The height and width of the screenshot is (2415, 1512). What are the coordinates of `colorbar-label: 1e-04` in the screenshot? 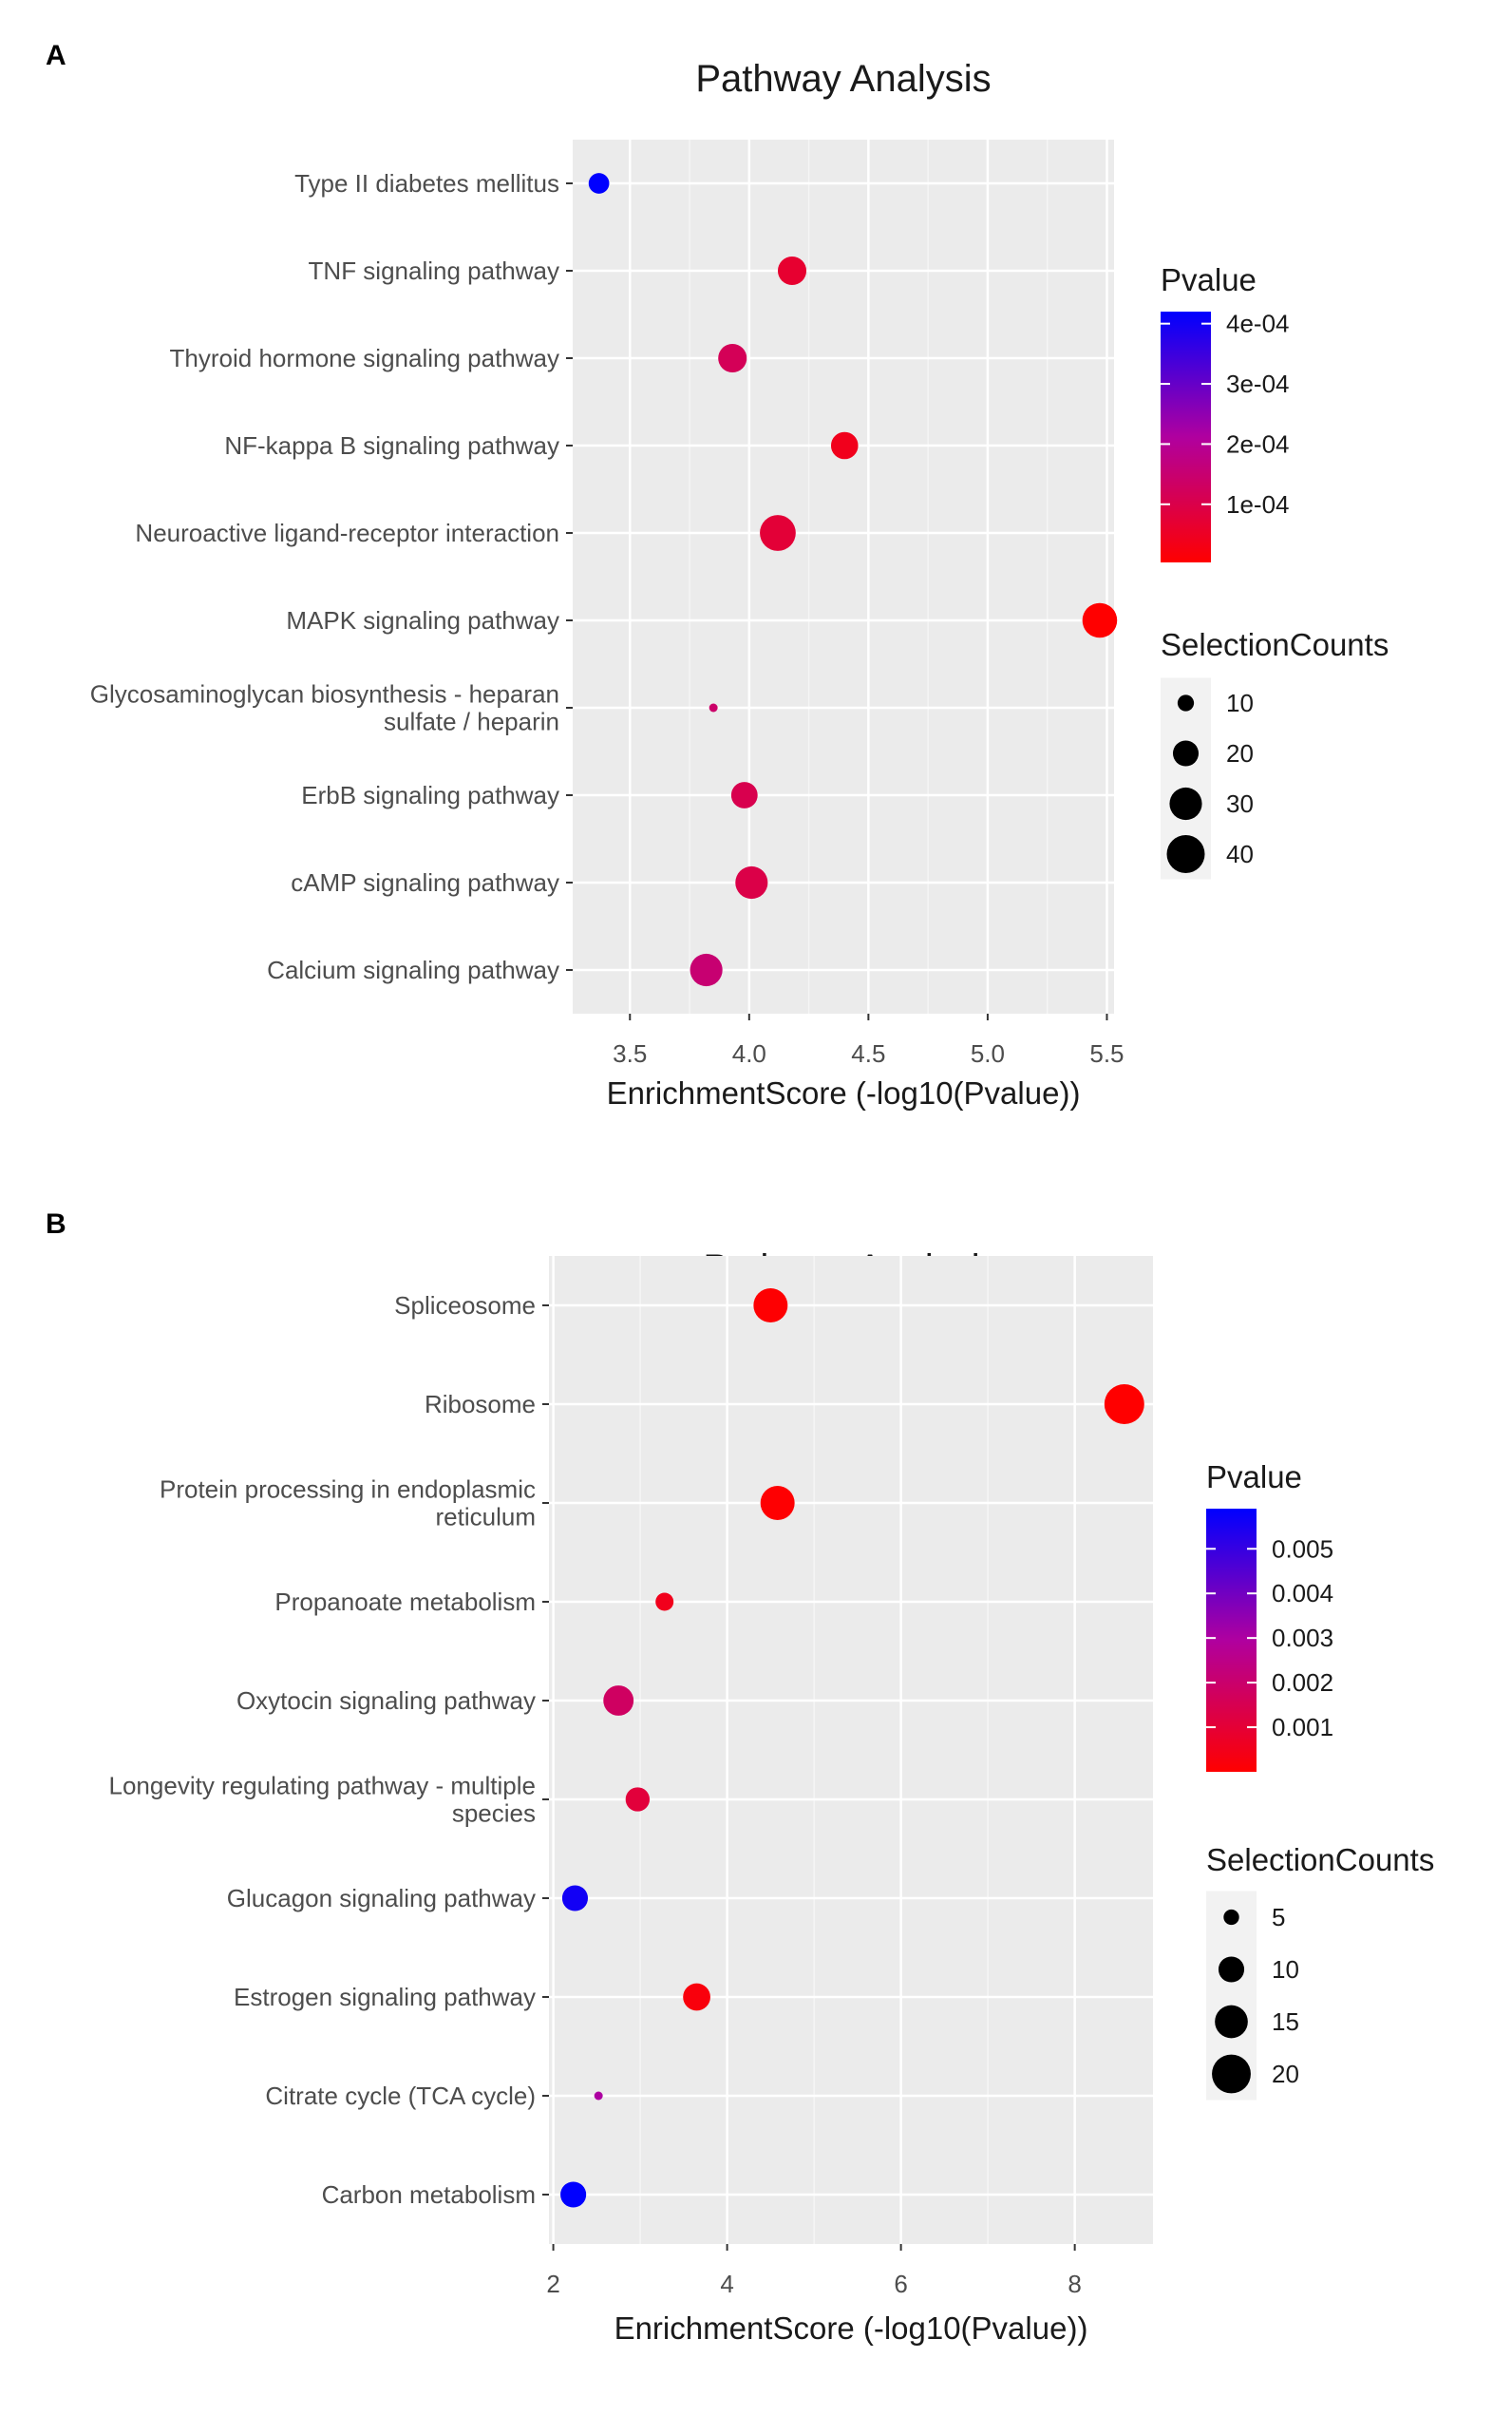 It's located at (1258, 504).